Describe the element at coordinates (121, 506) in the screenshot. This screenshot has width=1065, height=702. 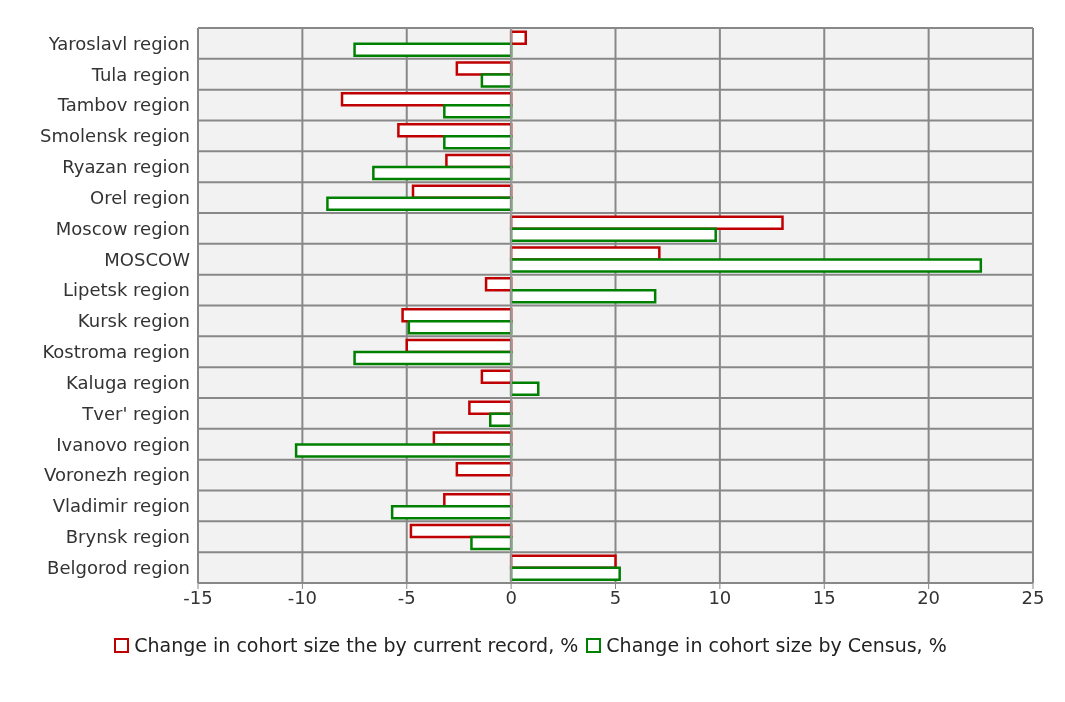
I see `y-tick-label: Vladimir region` at that location.